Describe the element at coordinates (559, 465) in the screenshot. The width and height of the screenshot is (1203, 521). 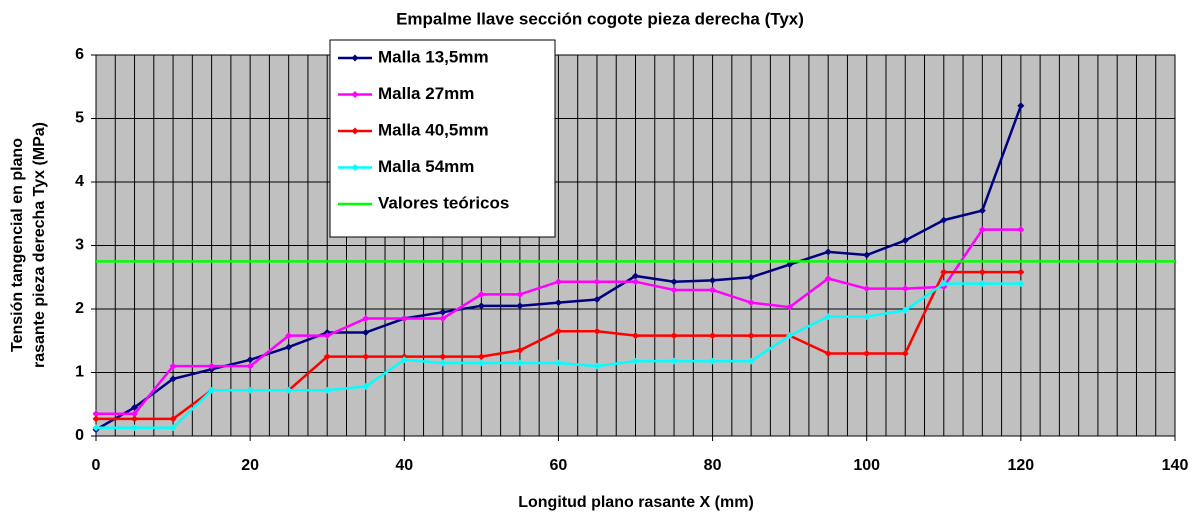
I see `x-tick-label: 60` at that location.